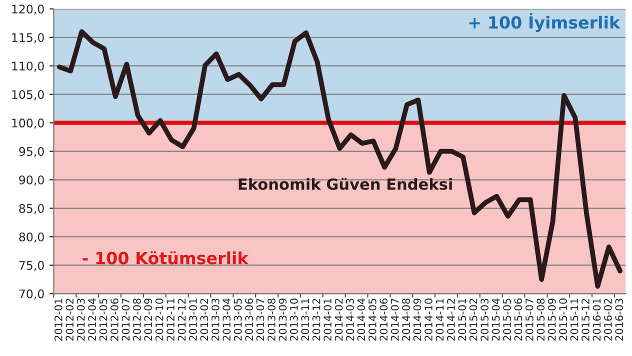 This screenshot has width=632, height=356. What do you see at coordinates (608, 319) in the screenshot?
I see `x-tick-label: 2016-02` at bounding box center [608, 319].